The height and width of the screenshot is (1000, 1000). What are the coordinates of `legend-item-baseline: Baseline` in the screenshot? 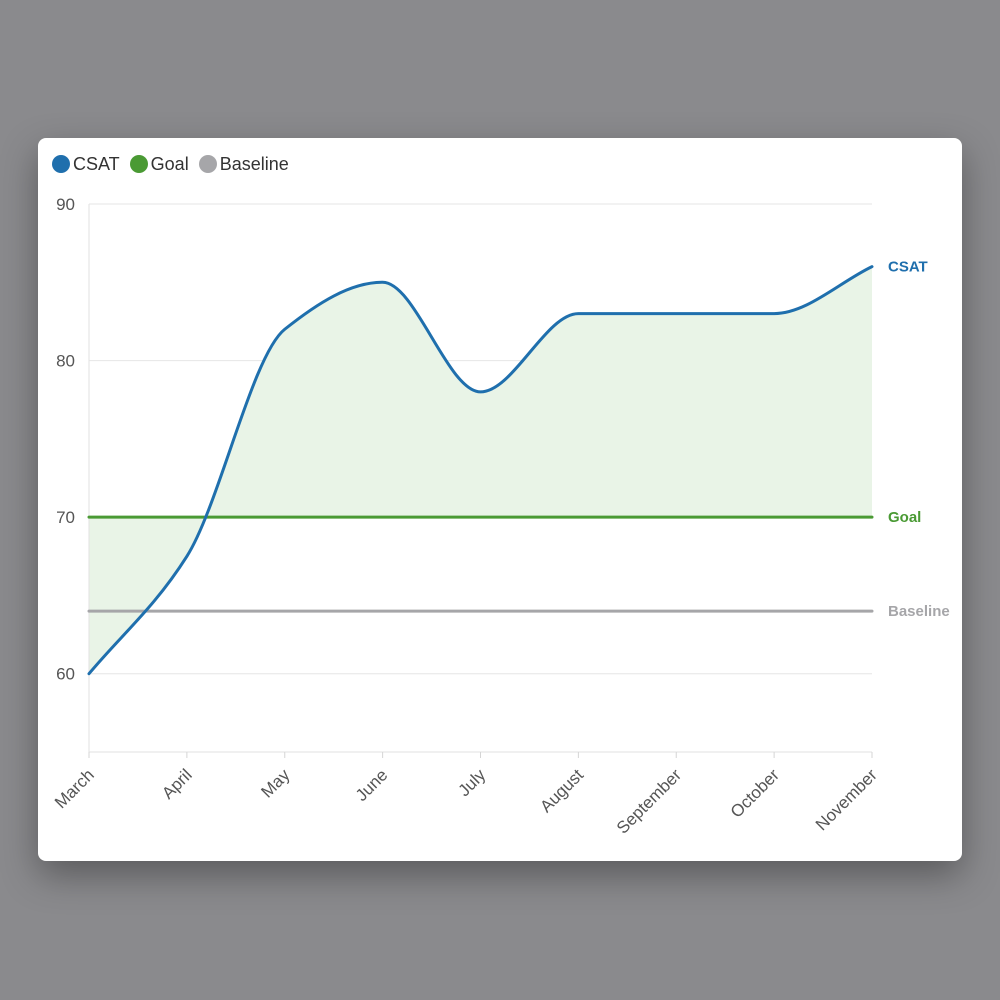 It's located at (243, 164).